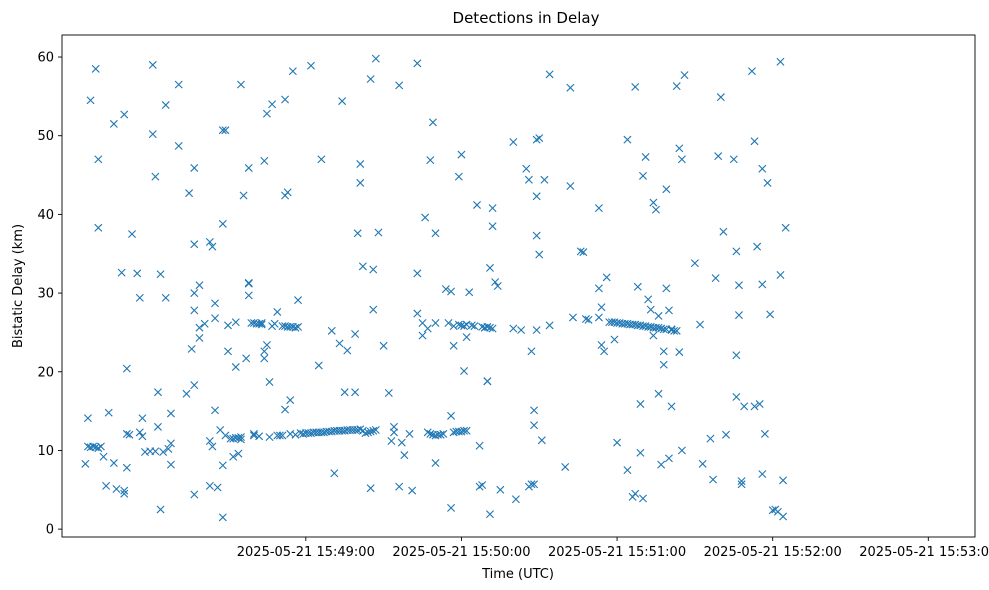 Image resolution: width=989 pixels, height=590 pixels. What do you see at coordinates (526, 18) in the screenshot?
I see `chart-title: Detections in Delay` at bounding box center [526, 18].